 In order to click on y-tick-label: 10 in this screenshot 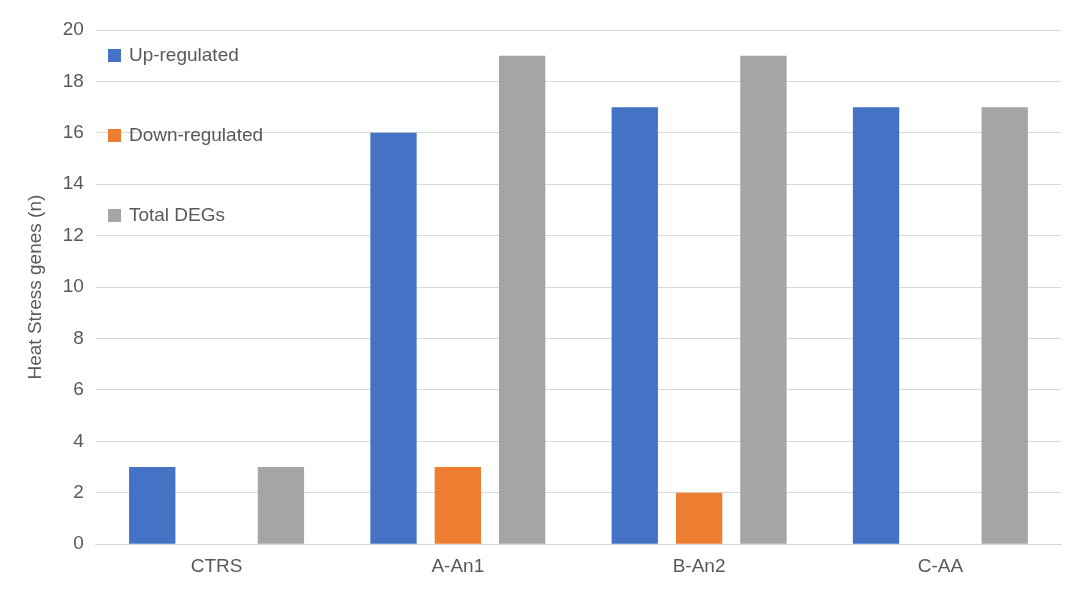, I will do `click(73, 286)`.